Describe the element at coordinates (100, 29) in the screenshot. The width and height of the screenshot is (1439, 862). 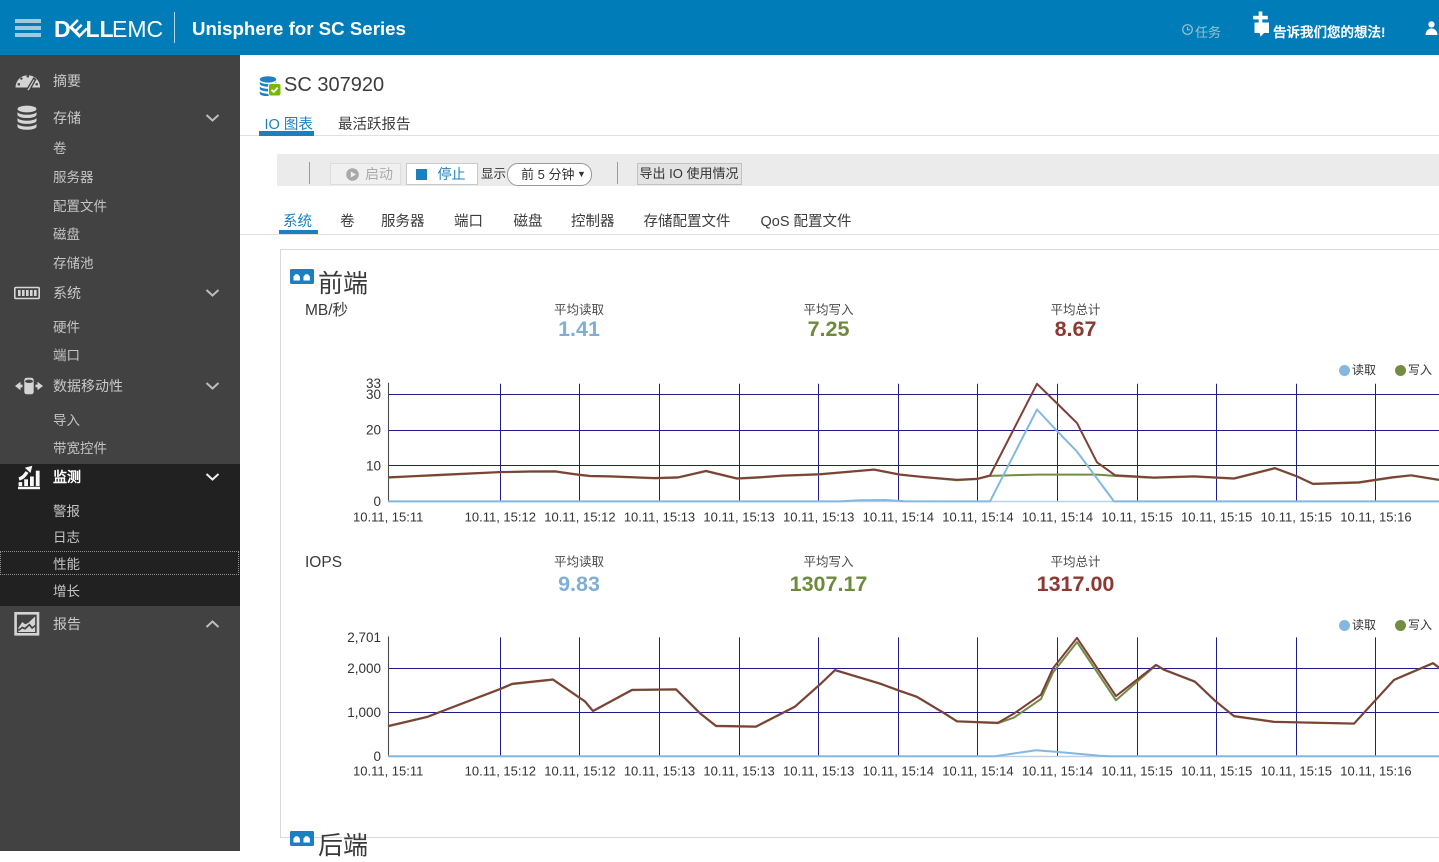
I see `svg-text: LL` at that location.